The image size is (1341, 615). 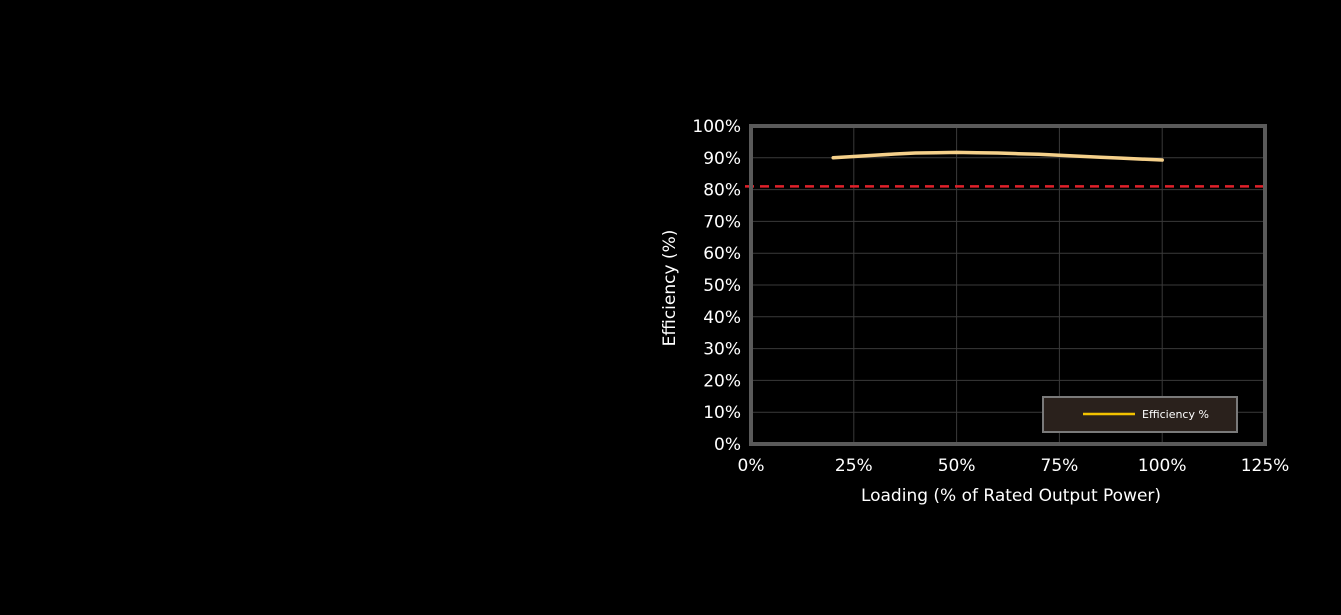 I want to click on x-tick-label: 50%, so click(x=957, y=466).